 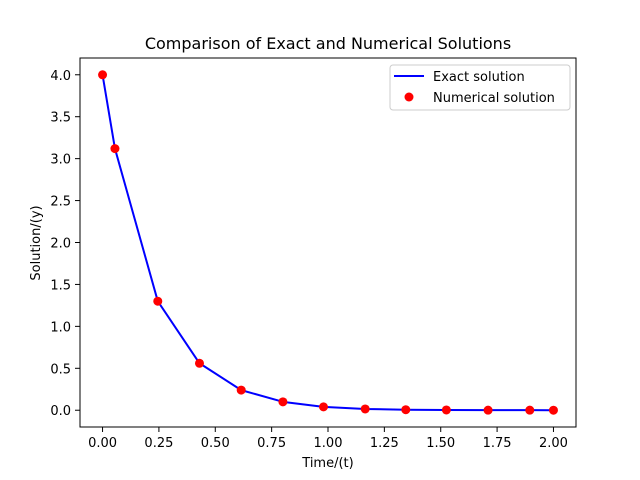 I want to click on x-axis-label: Time/(t), so click(x=327, y=463).